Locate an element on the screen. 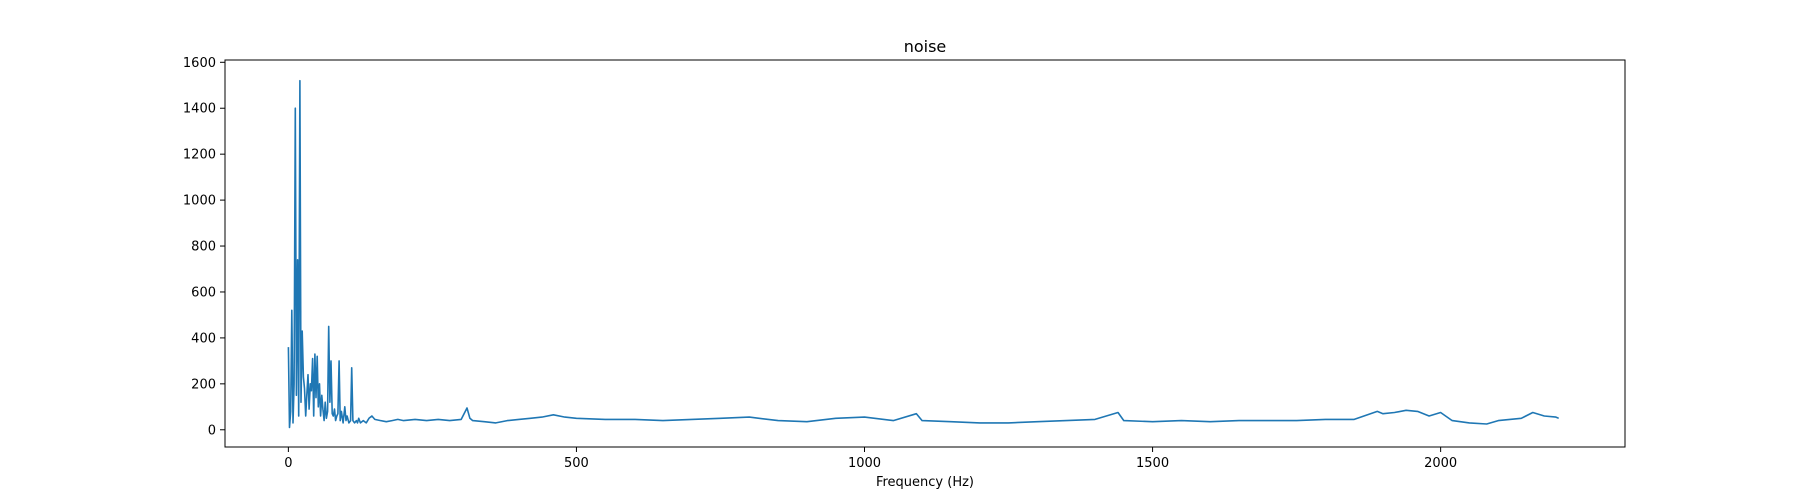 The image size is (1800, 500). chart-title: noise is located at coordinates (925, 46).